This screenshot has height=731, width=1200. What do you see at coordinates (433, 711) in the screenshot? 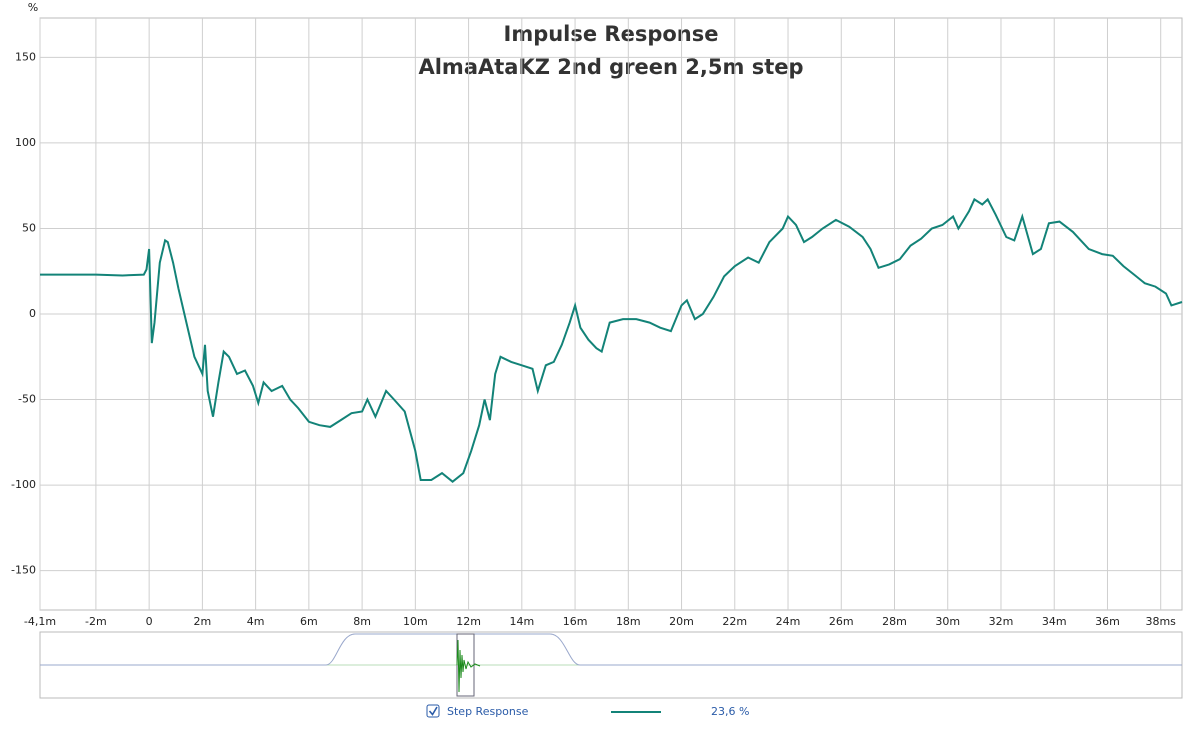
I see `checkbox-check` at bounding box center [433, 711].